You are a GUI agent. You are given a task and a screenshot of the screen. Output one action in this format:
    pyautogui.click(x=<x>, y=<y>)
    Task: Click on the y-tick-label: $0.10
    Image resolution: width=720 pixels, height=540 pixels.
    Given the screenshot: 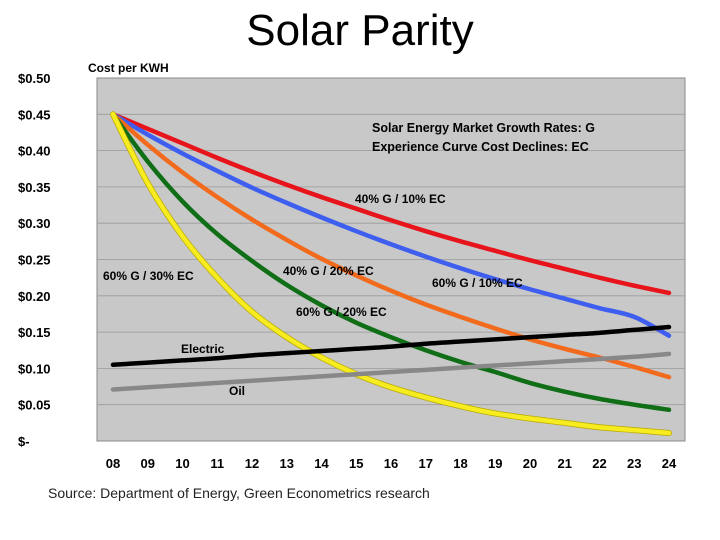 What is the action you would take?
    pyautogui.click(x=34, y=368)
    